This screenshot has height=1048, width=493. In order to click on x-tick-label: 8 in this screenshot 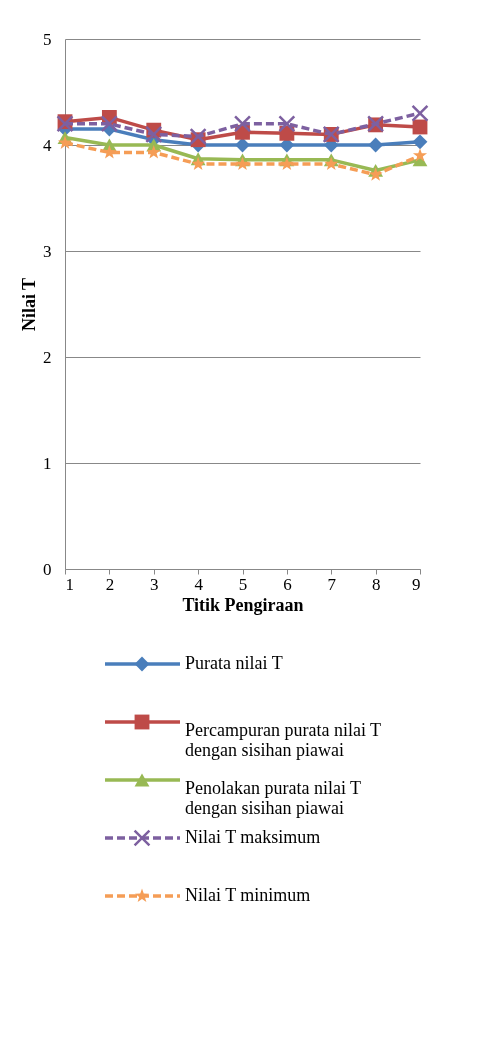, I will do `click(376, 584)`.